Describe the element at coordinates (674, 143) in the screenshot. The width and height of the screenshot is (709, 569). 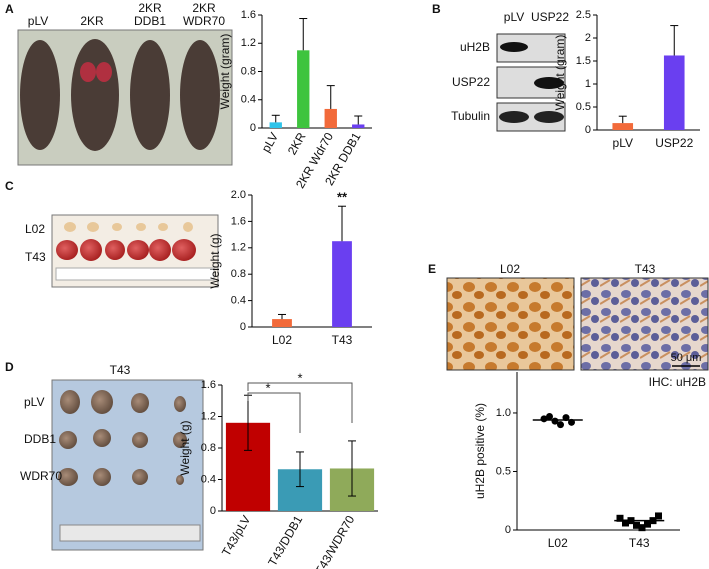
I see `x-tick-label: USP22` at that location.